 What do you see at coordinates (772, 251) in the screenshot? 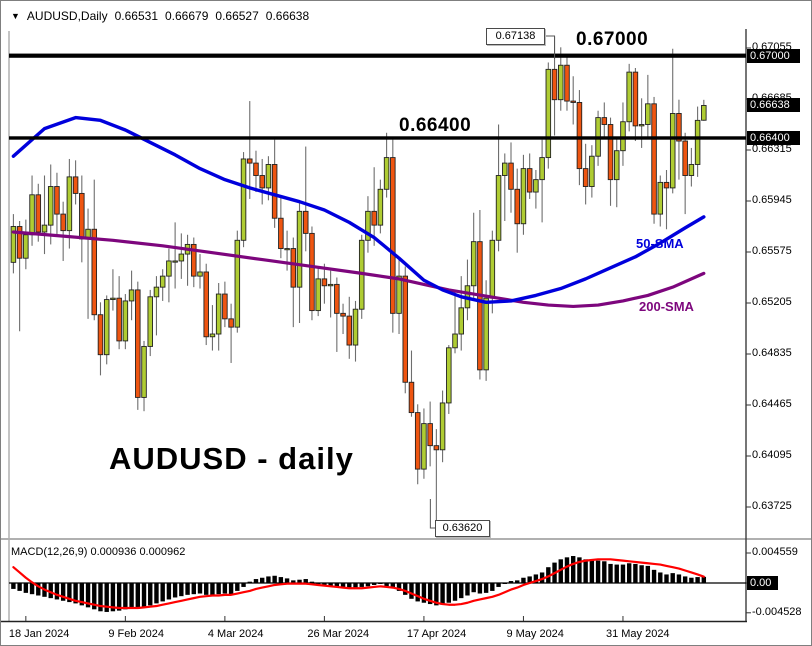
I see `price-axis-tick: 0.65575` at bounding box center [772, 251].